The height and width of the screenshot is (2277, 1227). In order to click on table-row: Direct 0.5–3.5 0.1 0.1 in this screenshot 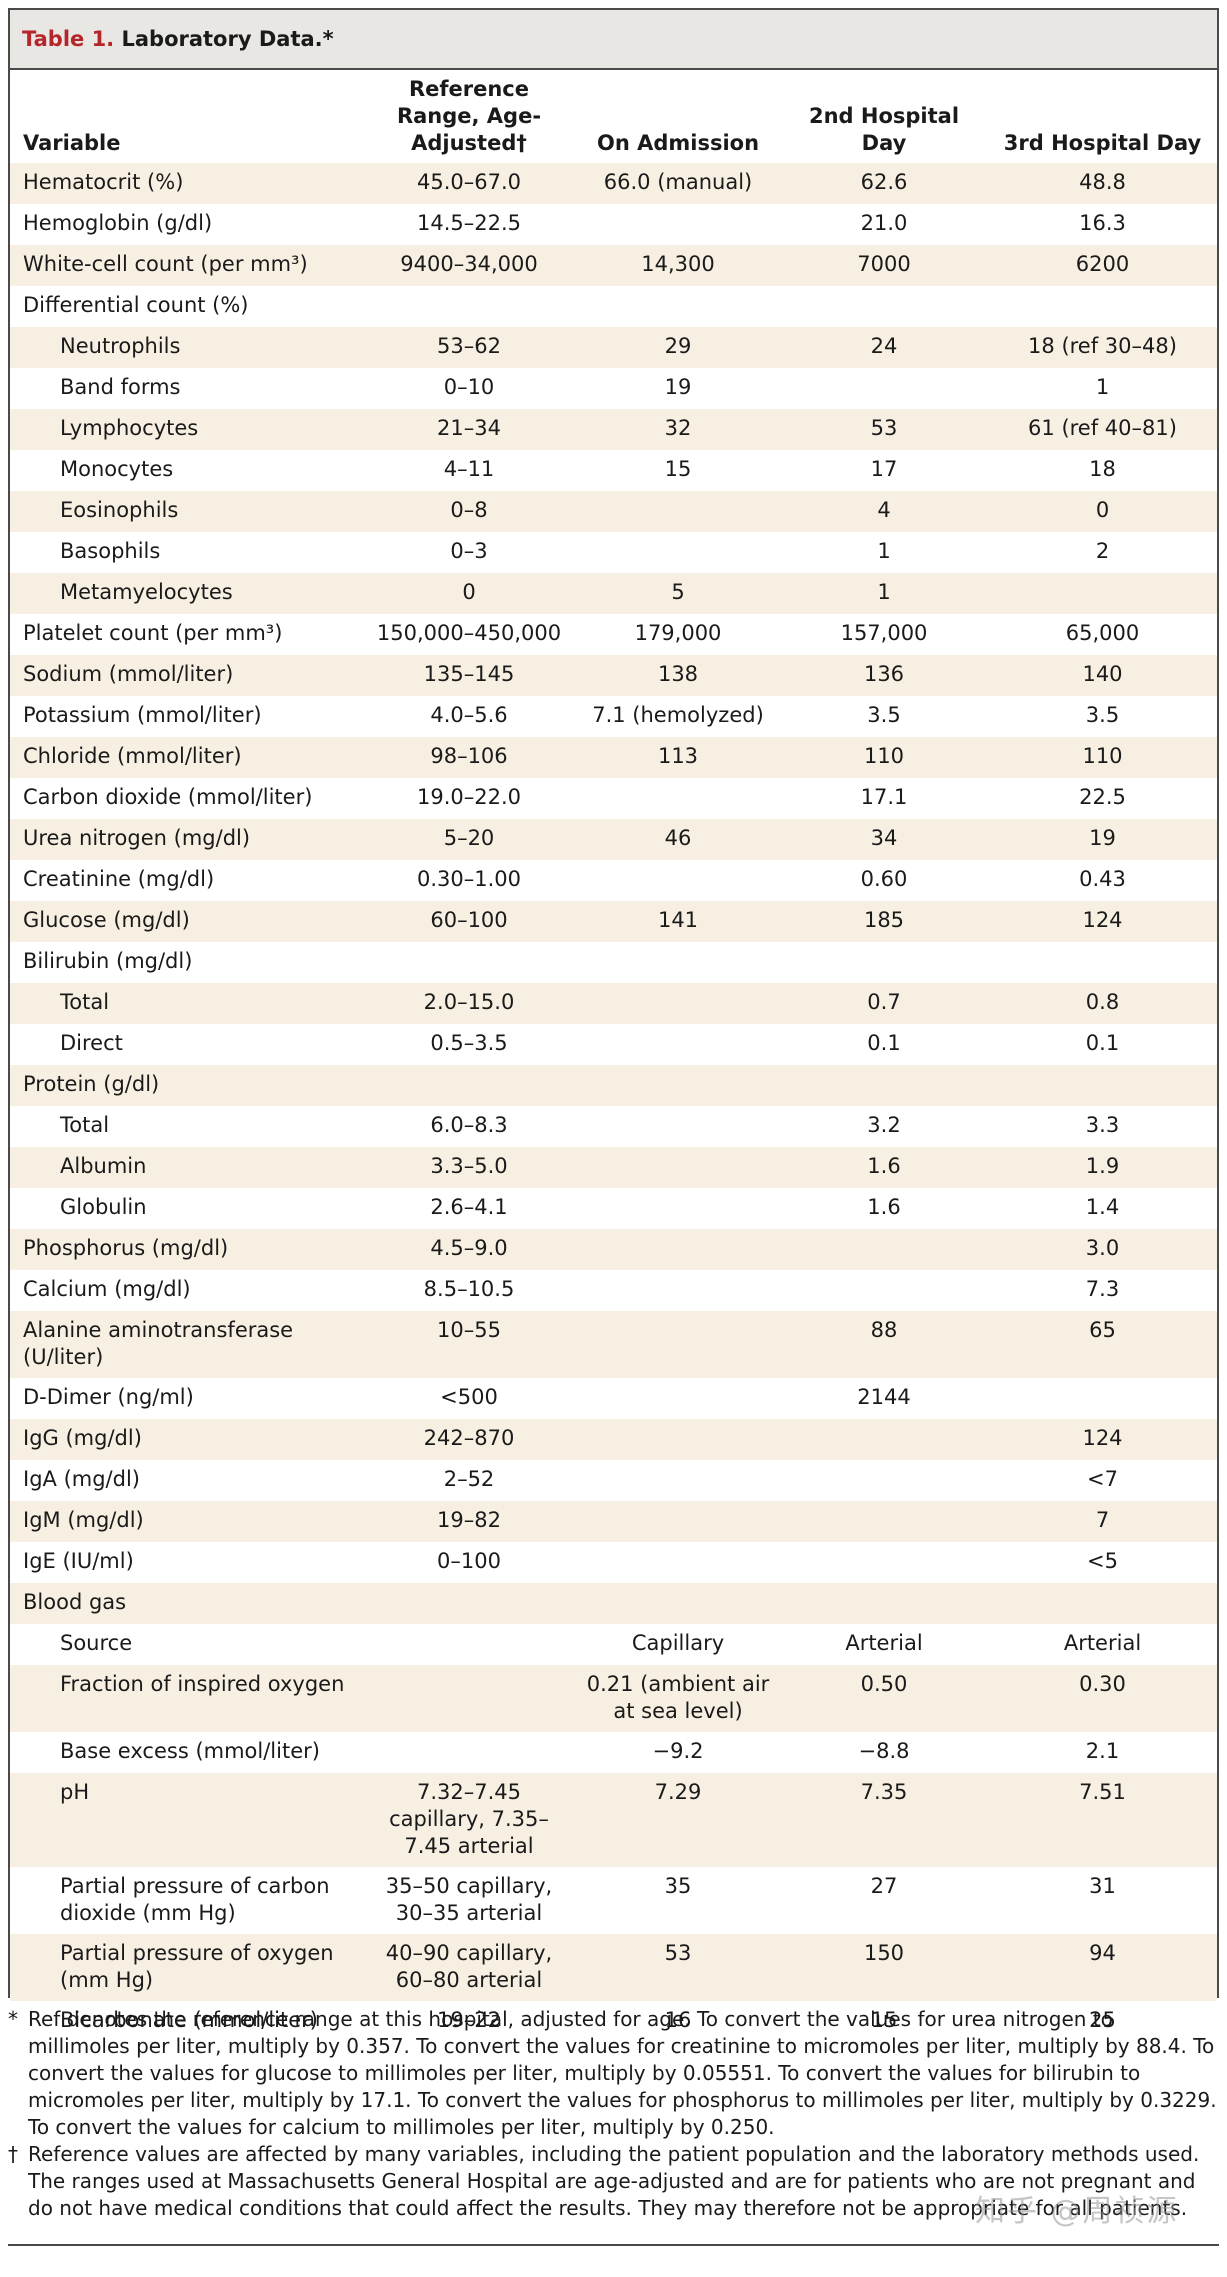, I will do `click(613, 1044)`.